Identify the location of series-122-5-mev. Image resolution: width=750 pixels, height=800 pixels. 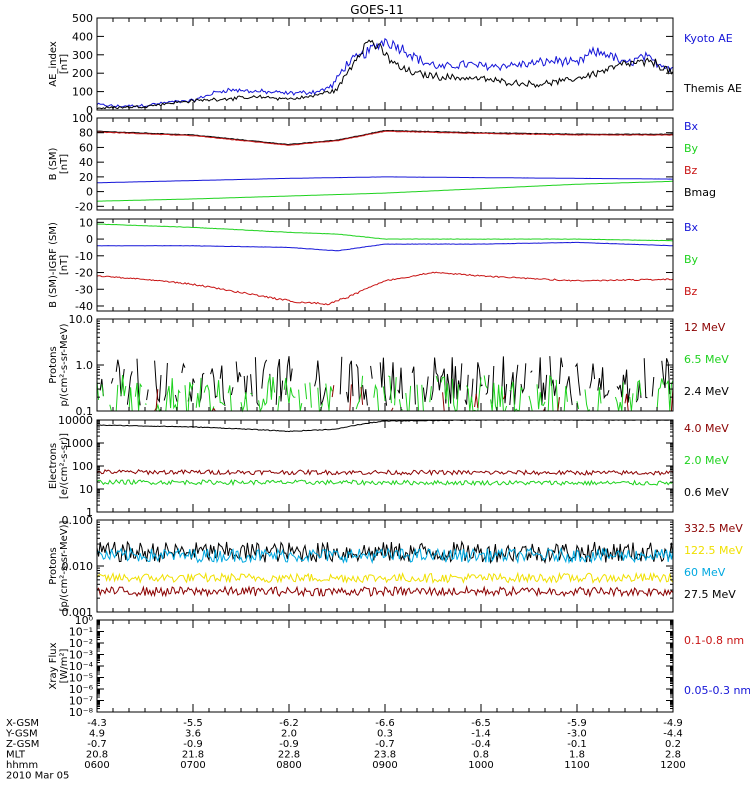
(385, 578).